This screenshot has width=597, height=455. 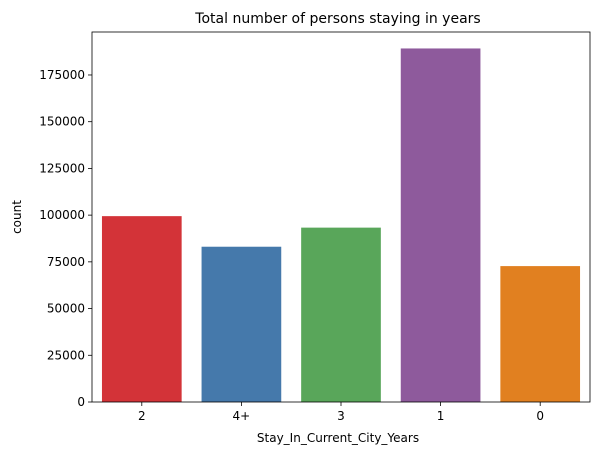 I want to click on y-tick-label: 0, so click(x=81, y=402).